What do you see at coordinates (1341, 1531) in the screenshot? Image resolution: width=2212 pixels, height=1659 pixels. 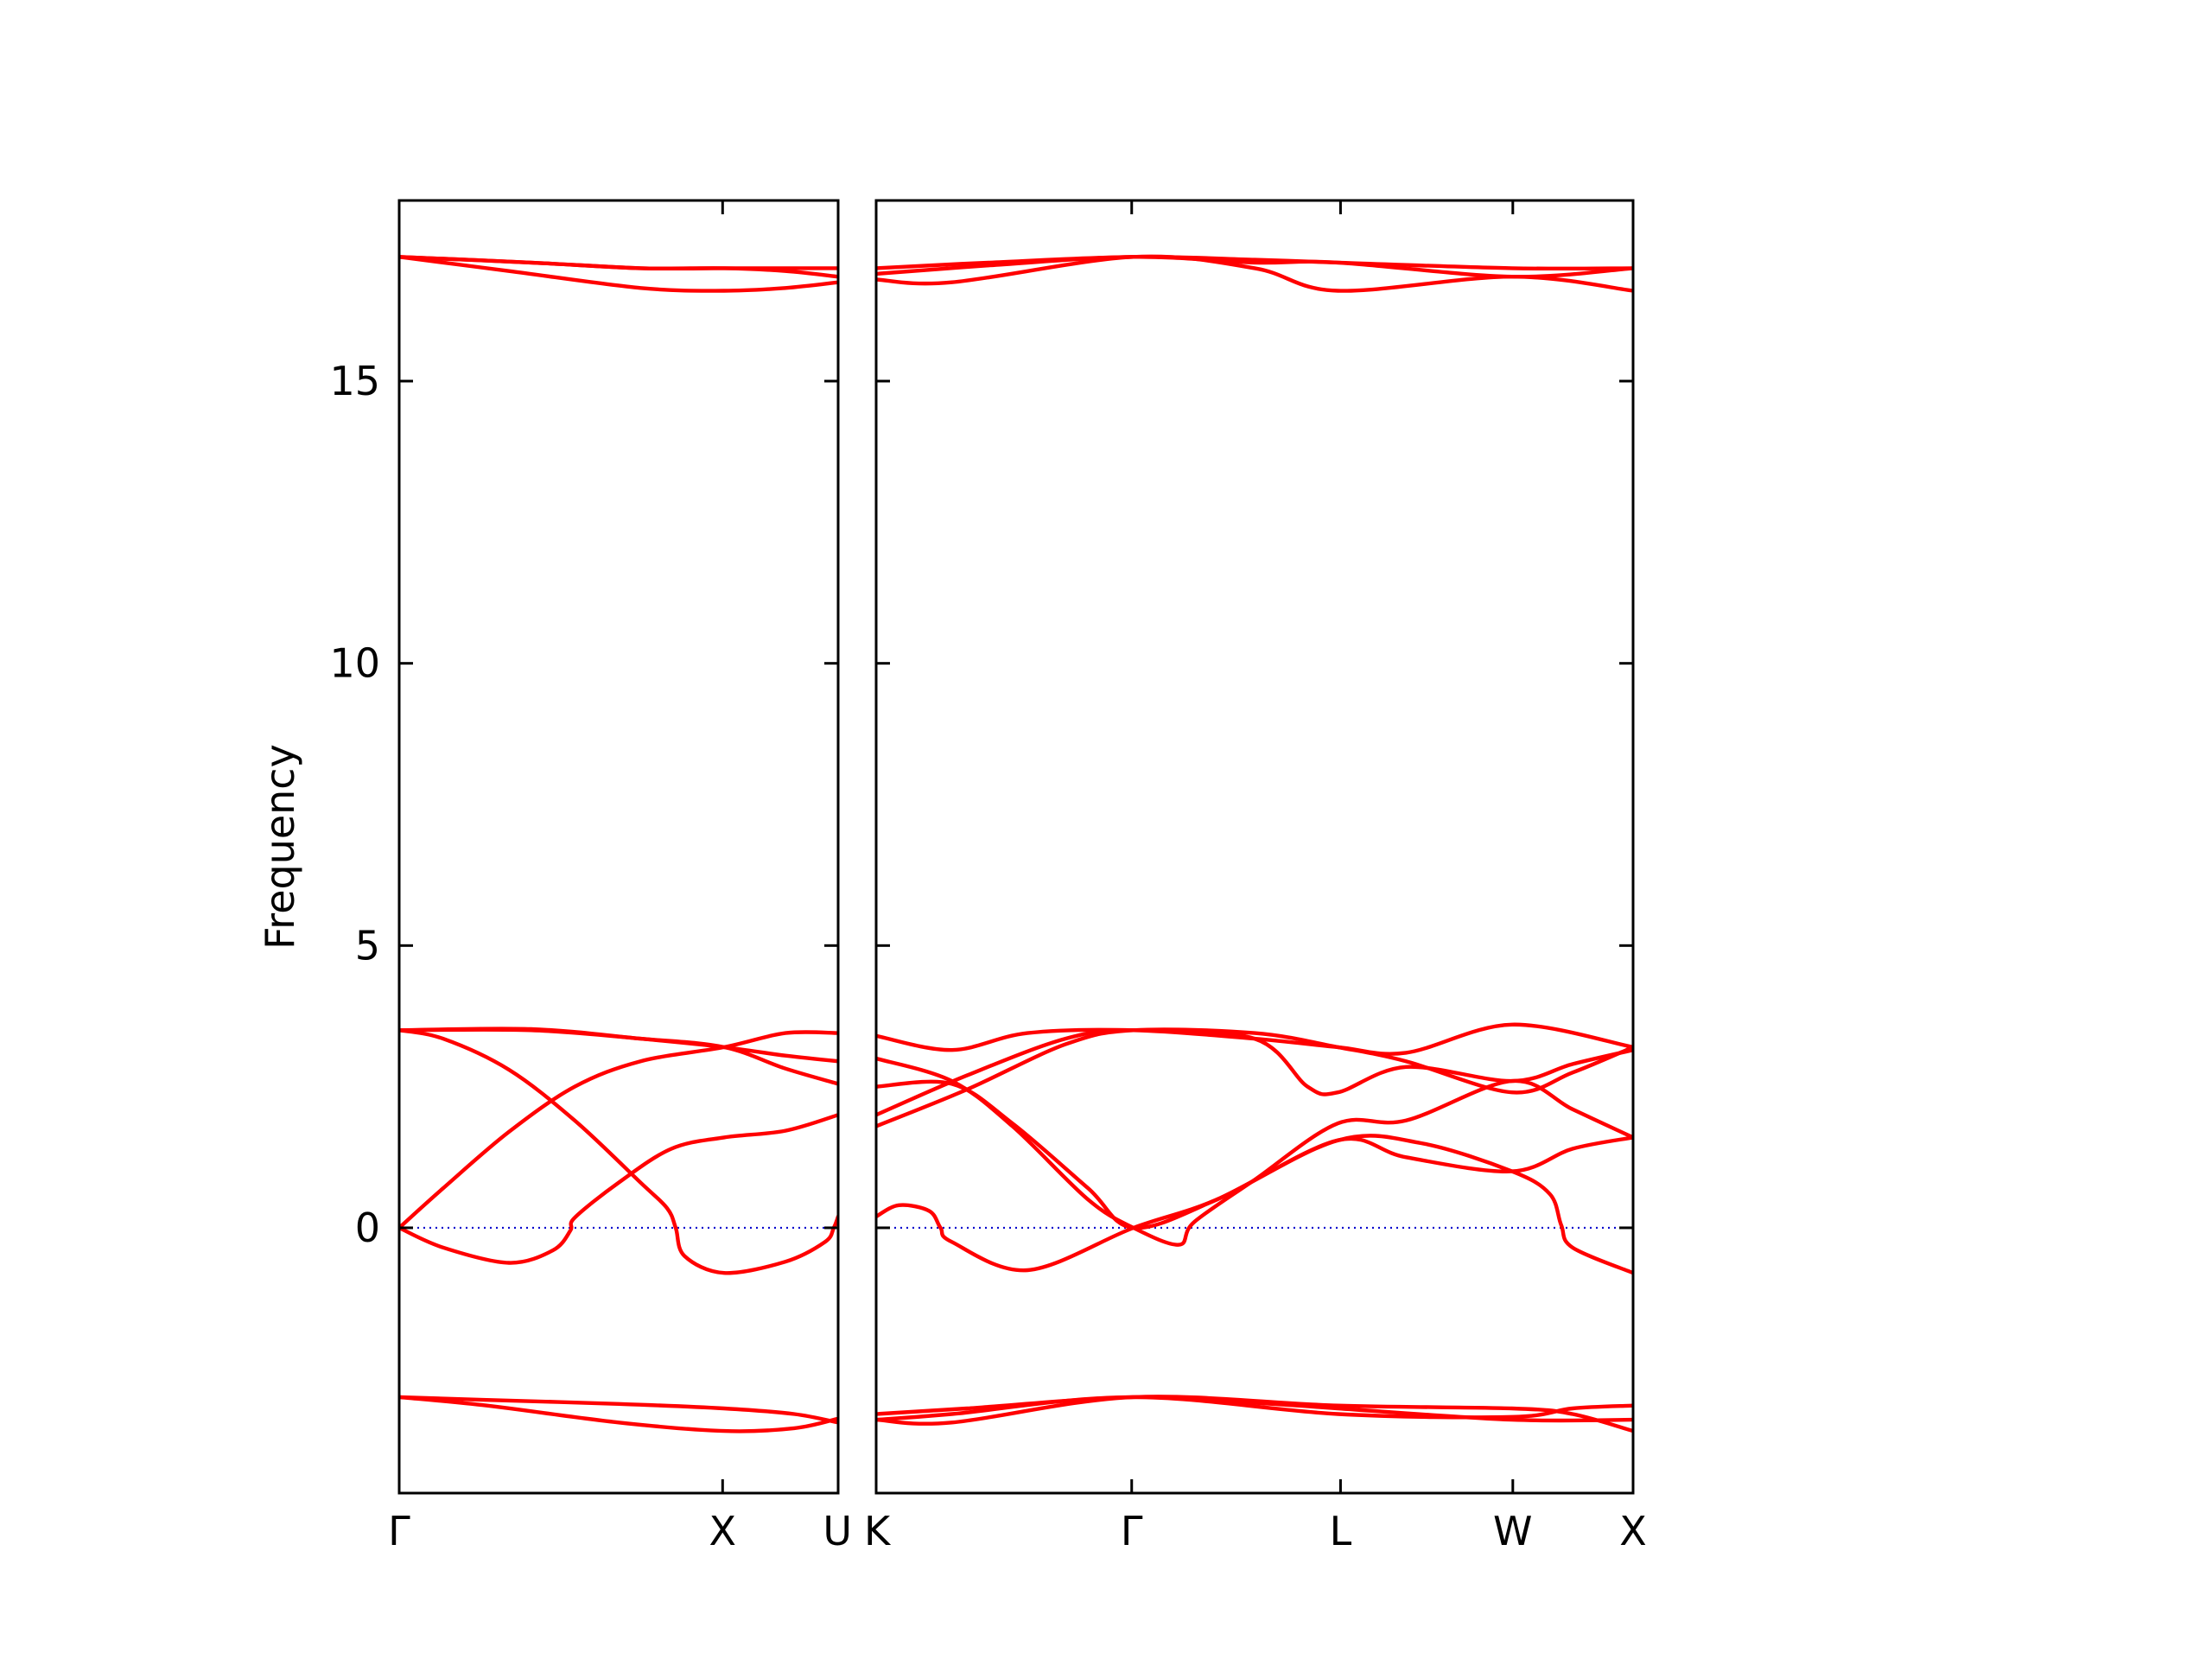 I see `x-tick-label: L` at bounding box center [1341, 1531].